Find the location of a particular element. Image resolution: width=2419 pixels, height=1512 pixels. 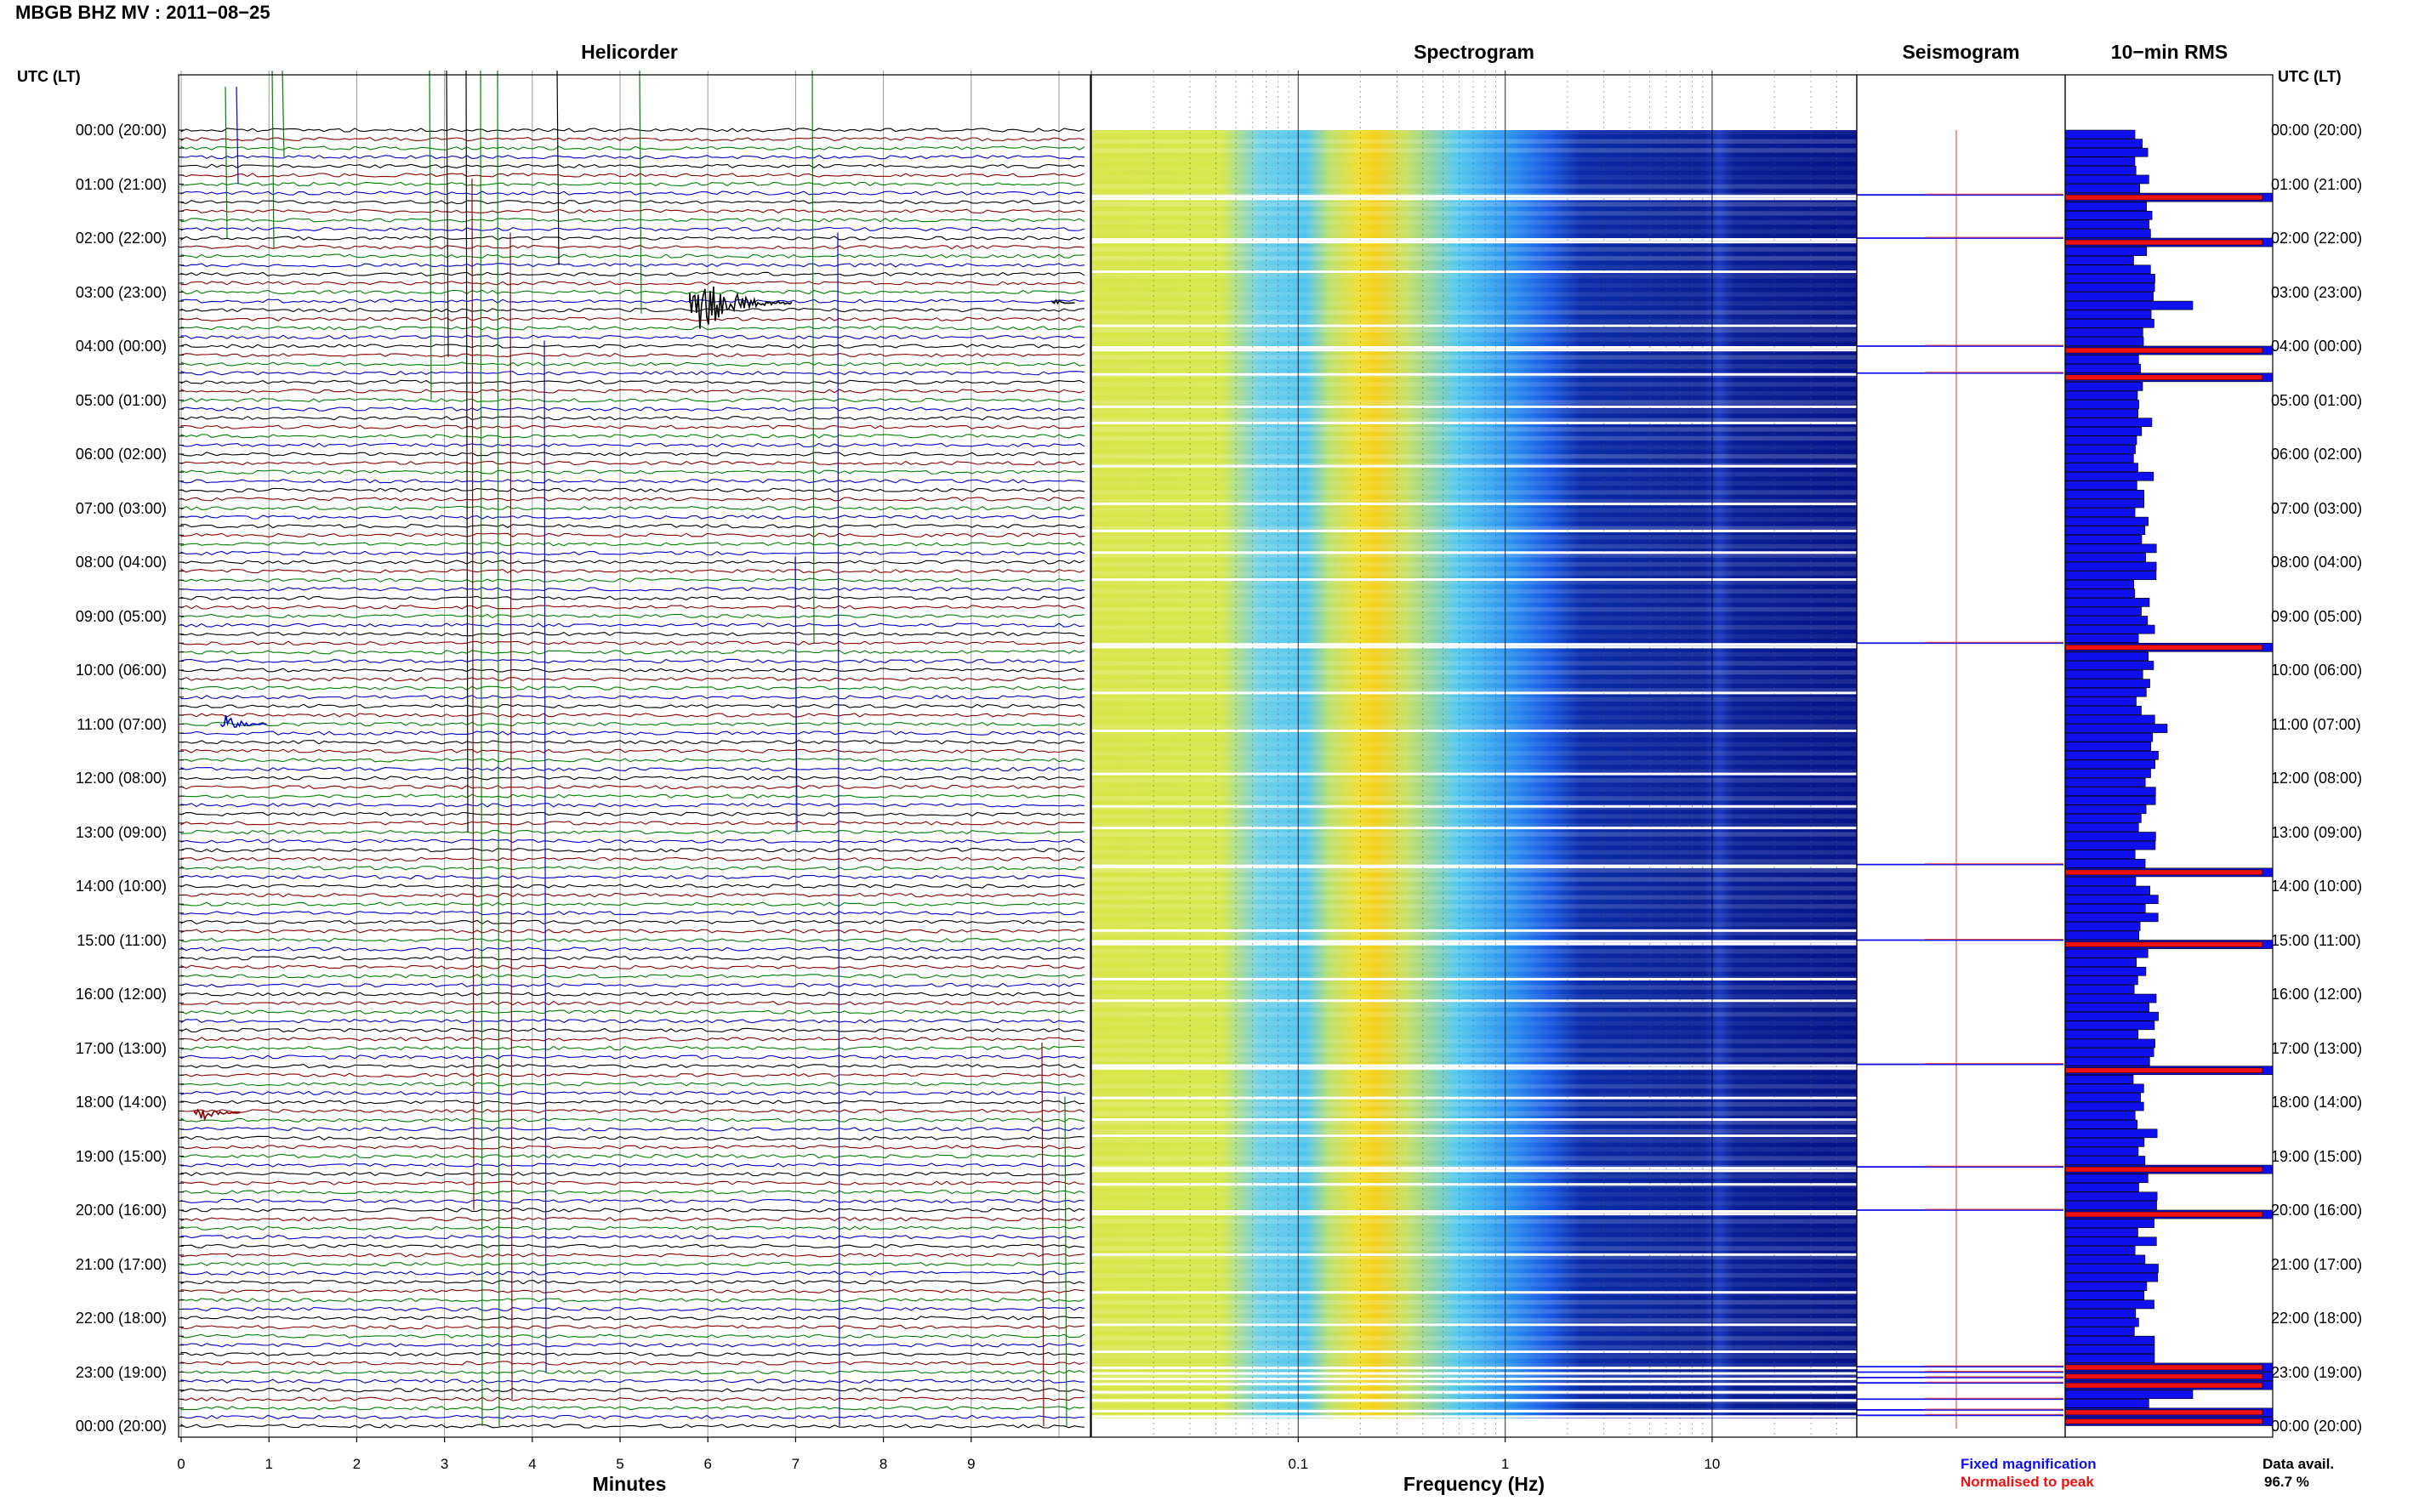

time-label-left: 23:00 (19:00) is located at coordinates (121, 1372).